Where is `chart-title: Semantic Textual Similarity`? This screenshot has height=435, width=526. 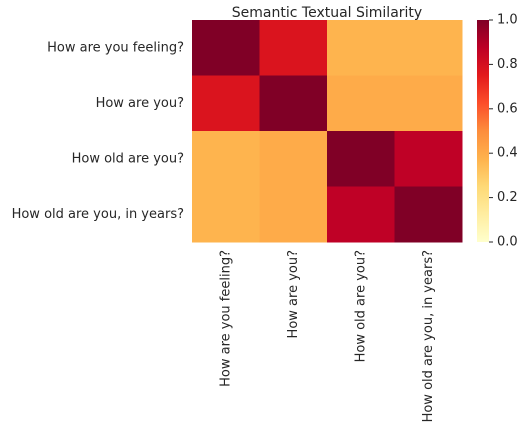 chart-title: Semantic Textual Similarity is located at coordinates (327, 13).